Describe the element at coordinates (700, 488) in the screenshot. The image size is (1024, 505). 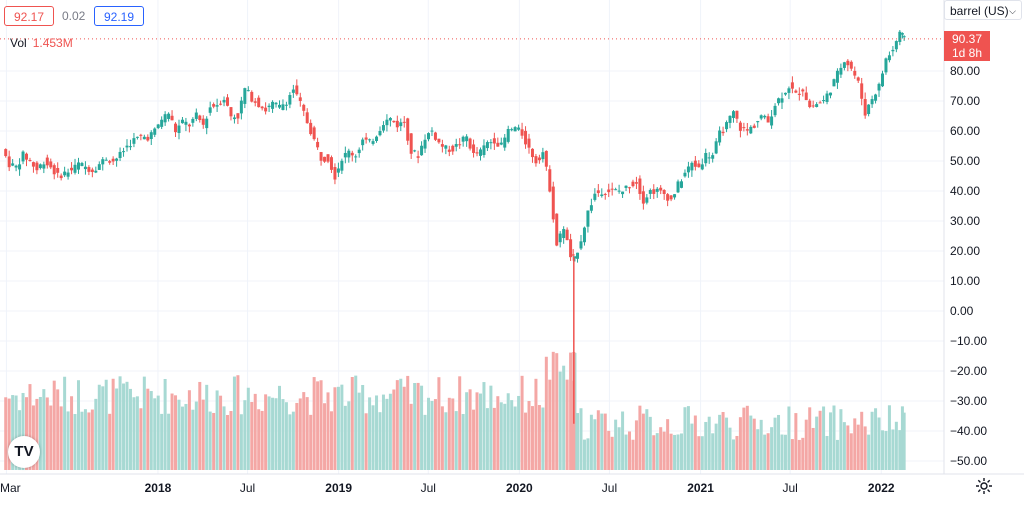
I see `x-tick-label: 2021` at that location.